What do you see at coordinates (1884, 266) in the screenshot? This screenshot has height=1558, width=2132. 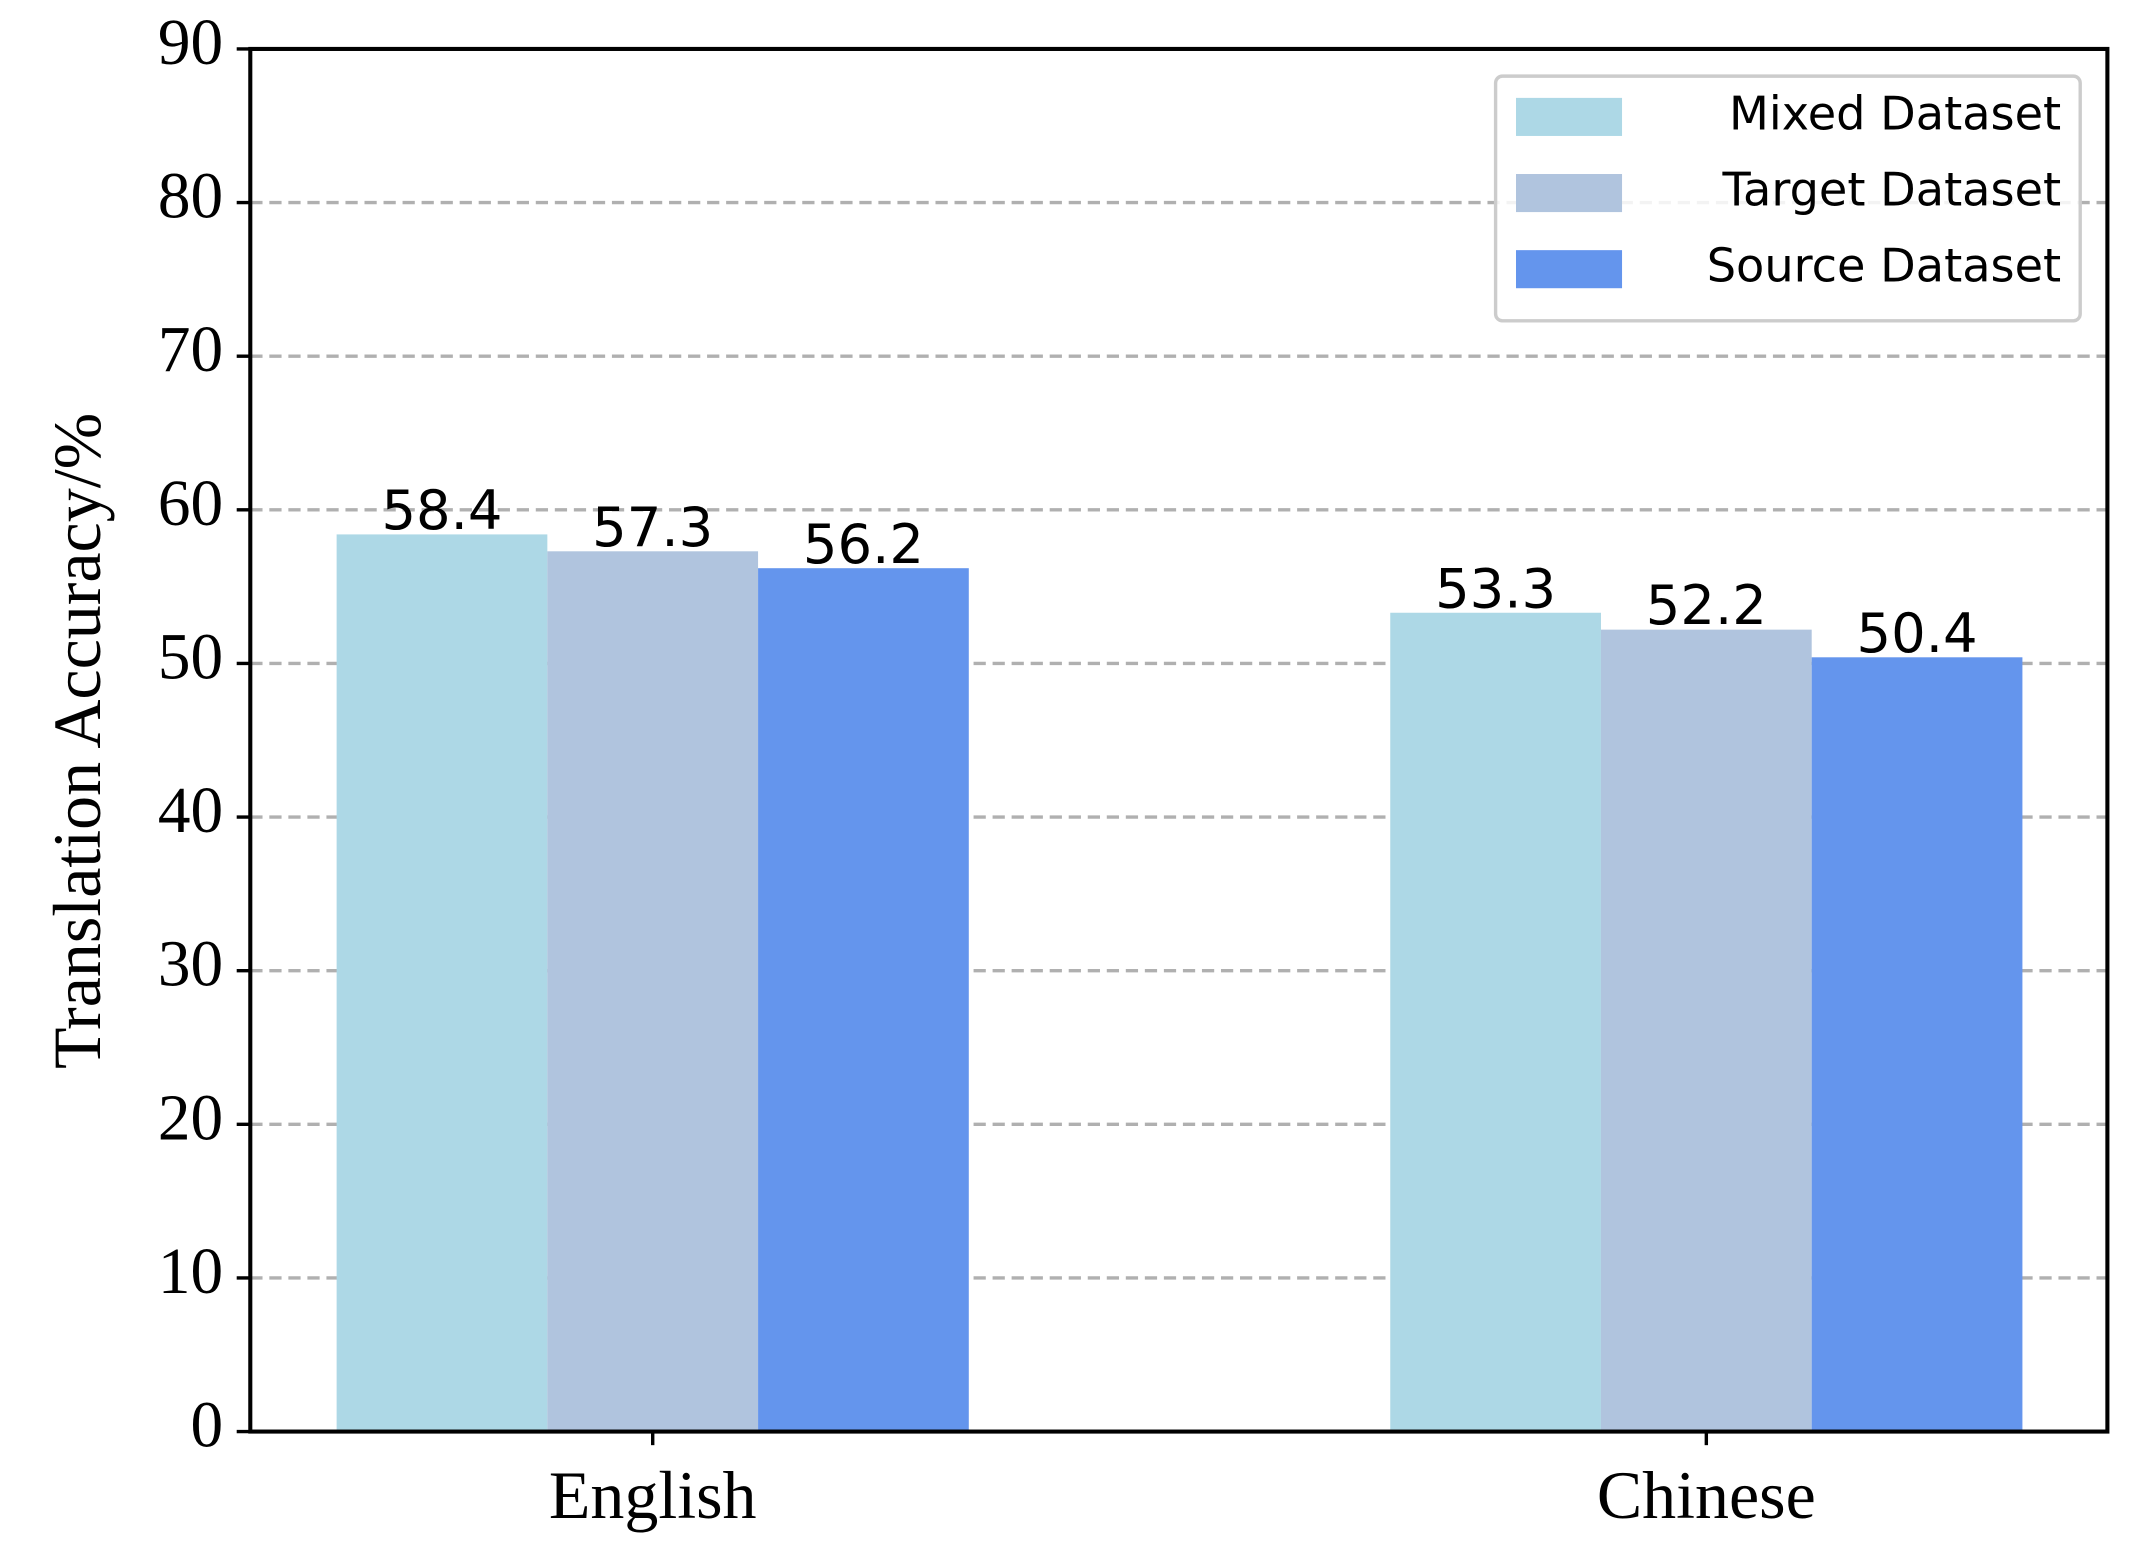 I see `legend-label: Source Dataset` at bounding box center [1884, 266].